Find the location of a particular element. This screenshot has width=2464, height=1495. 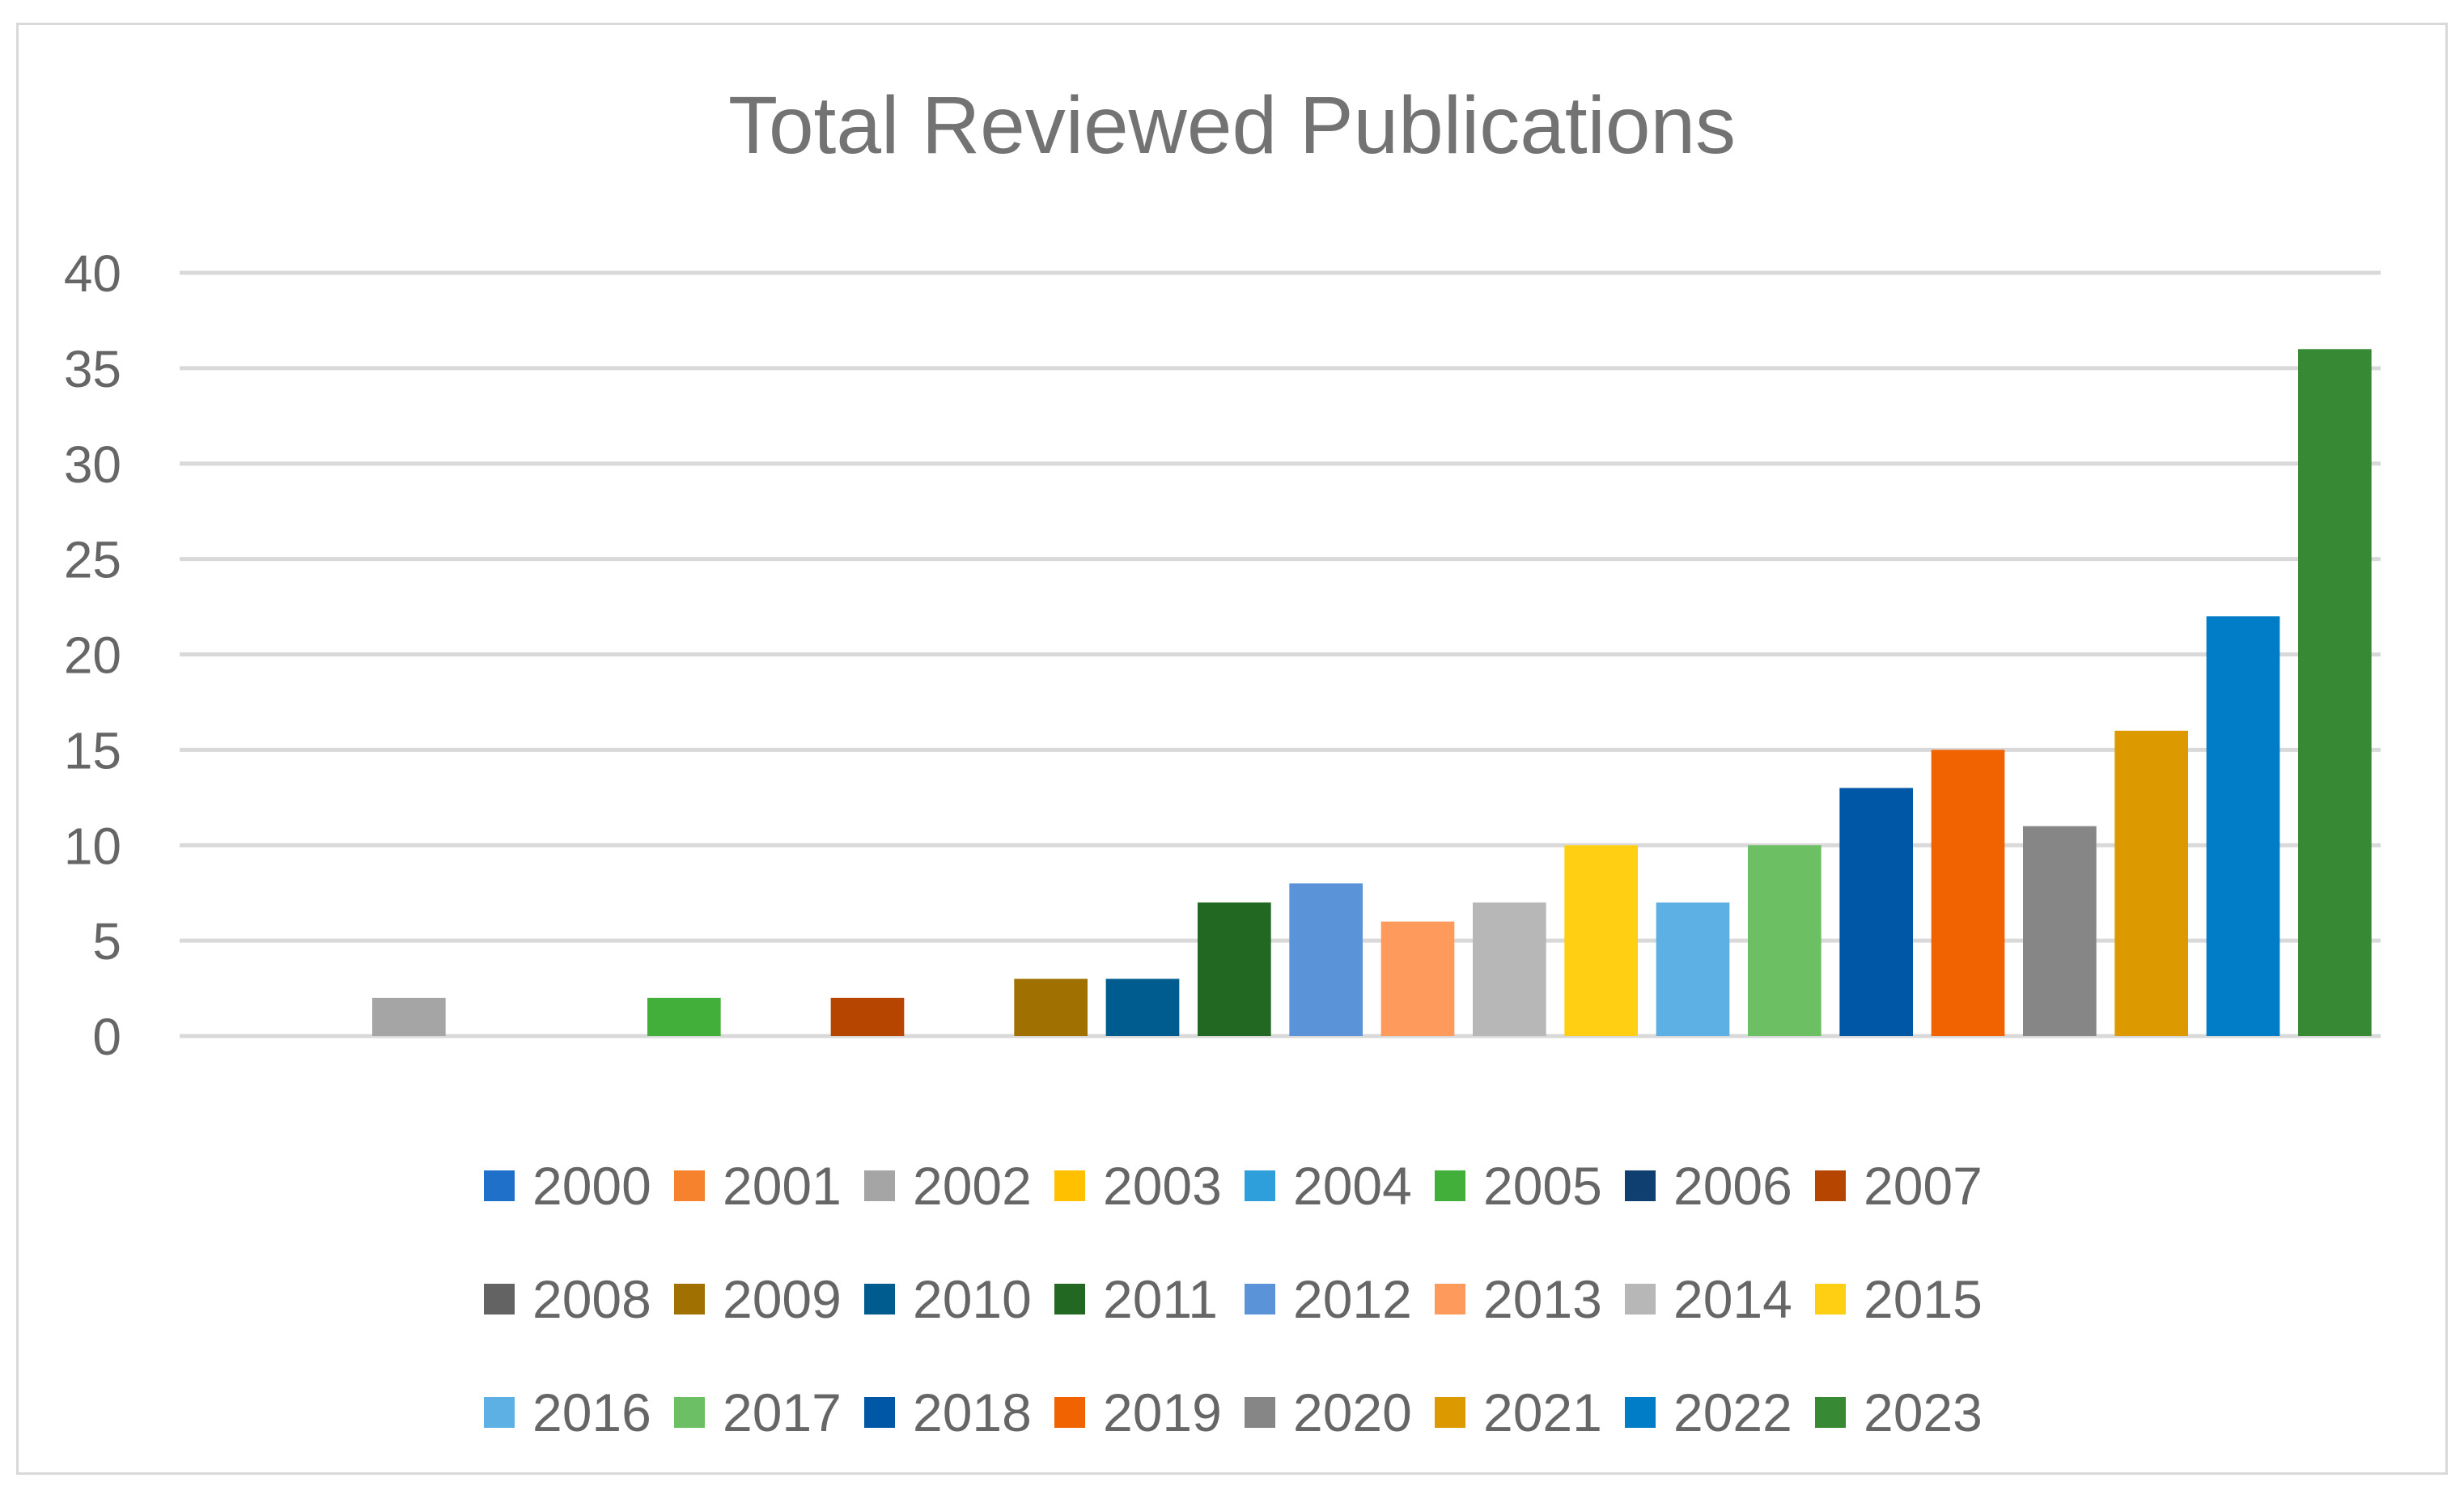

legend-item-2023: 2023 is located at coordinates (1910, 1412).